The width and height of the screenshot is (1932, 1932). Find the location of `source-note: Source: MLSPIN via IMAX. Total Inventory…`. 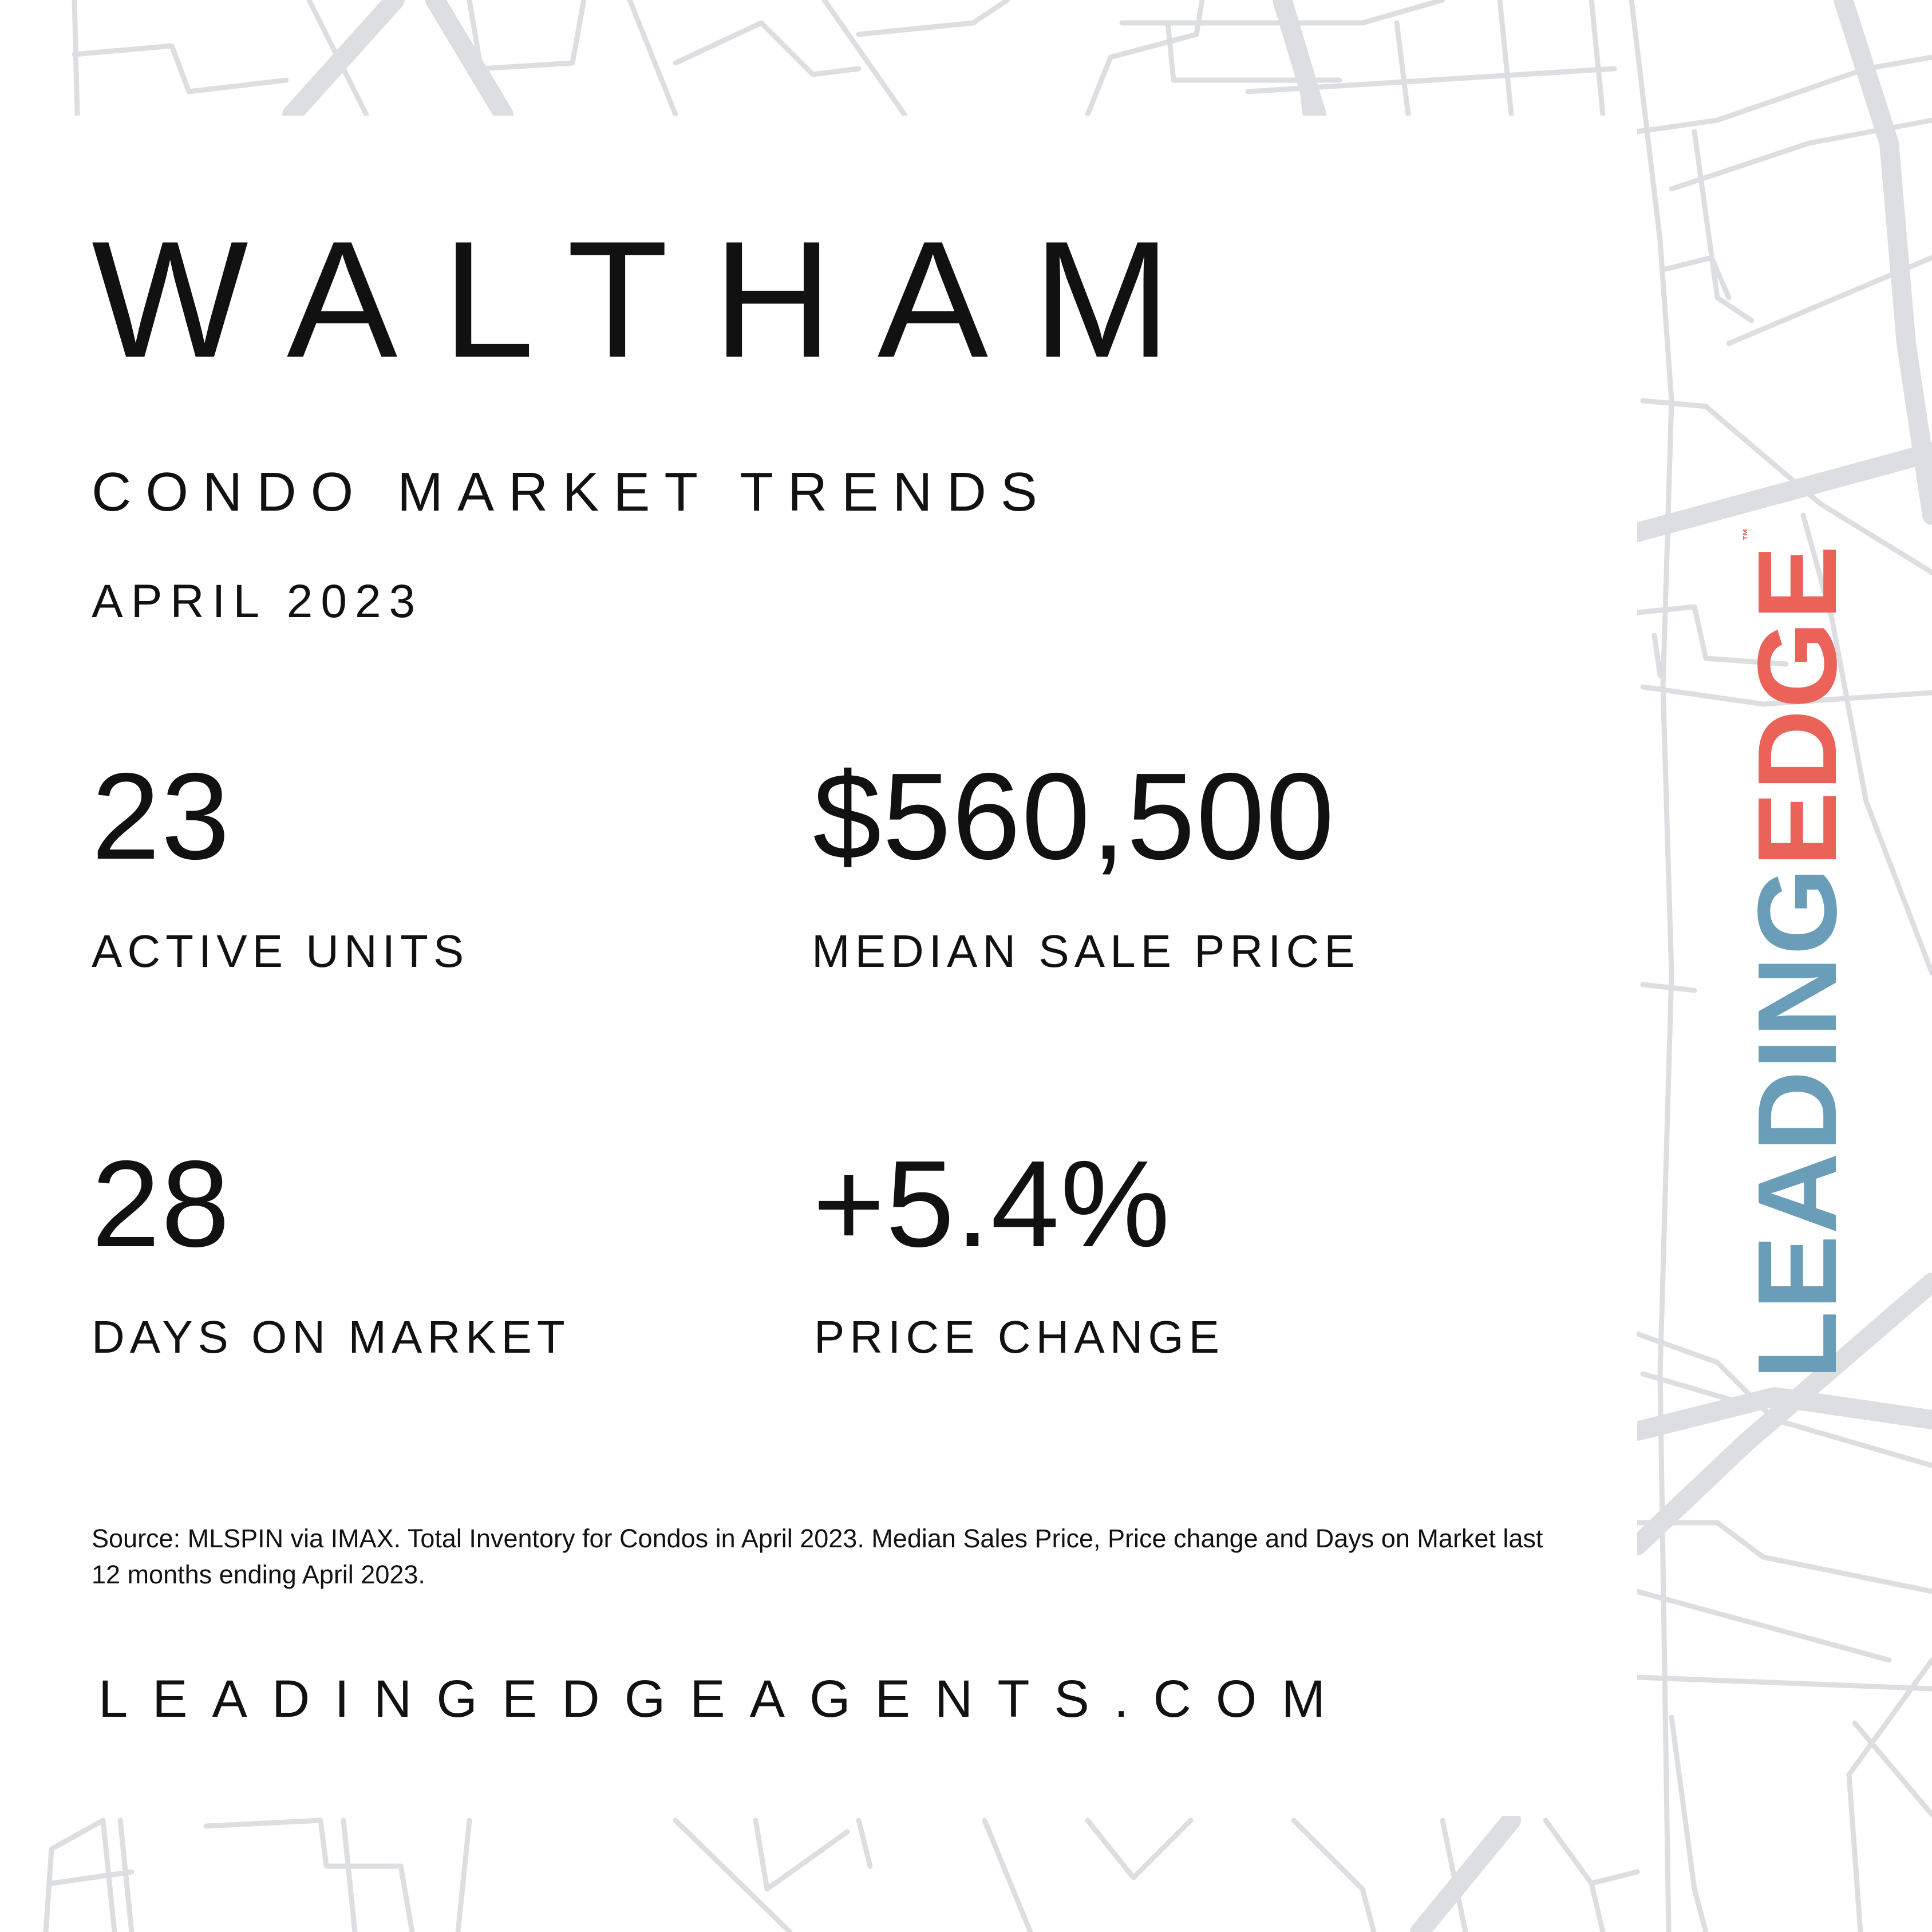

source-note: Source: MLSPIN via IMAX. Total Inventory… is located at coordinates (817, 1556).